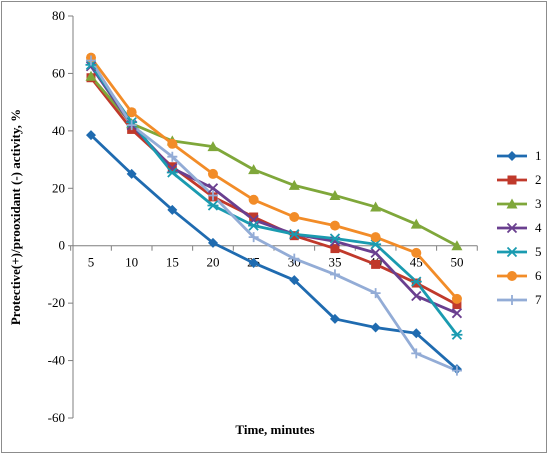 Image resolution: width=550 pixels, height=456 pixels. What do you see at coordinates (172, 262) in the screenshot?
I see `x-tick-label: 15` at bounding box center [172, 262].